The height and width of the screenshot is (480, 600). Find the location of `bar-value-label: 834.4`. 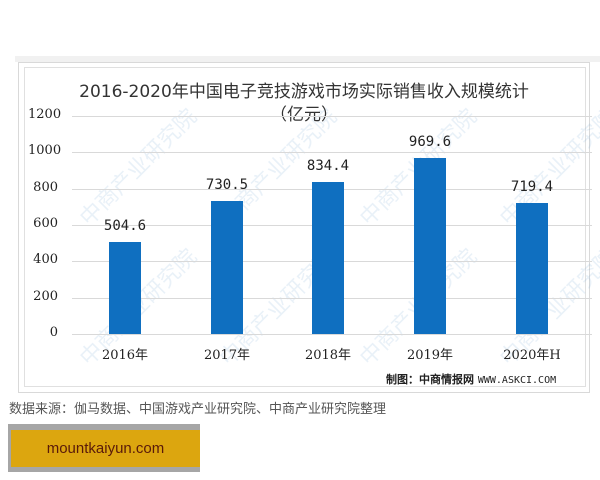

bar-value-label: 834.4 is located at coordinates (328, 166).